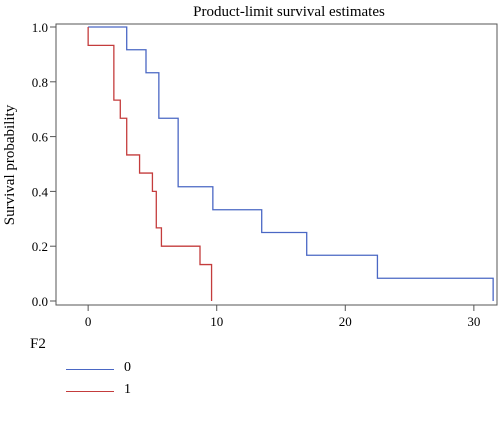 The width and height of the screenshot is (500, 423). I want to click on x-tick-label: 10, so click(216, 321).